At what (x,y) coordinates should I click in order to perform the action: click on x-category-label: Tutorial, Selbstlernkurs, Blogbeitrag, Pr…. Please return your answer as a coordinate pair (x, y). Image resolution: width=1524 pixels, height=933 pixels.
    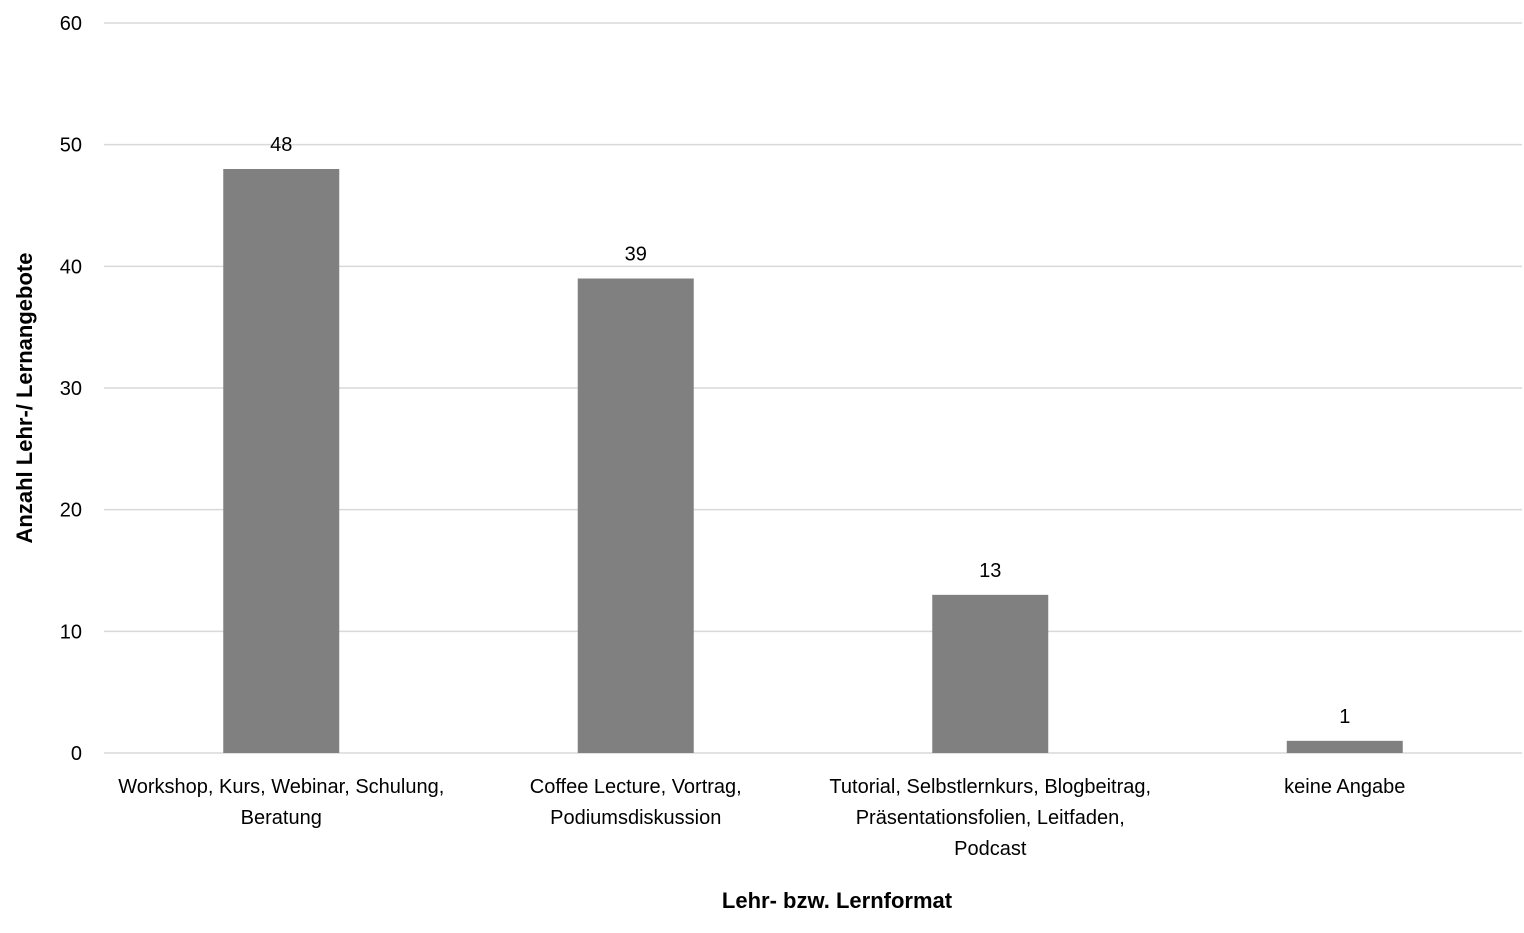
    Looking at the image, I should click on (990, 818).